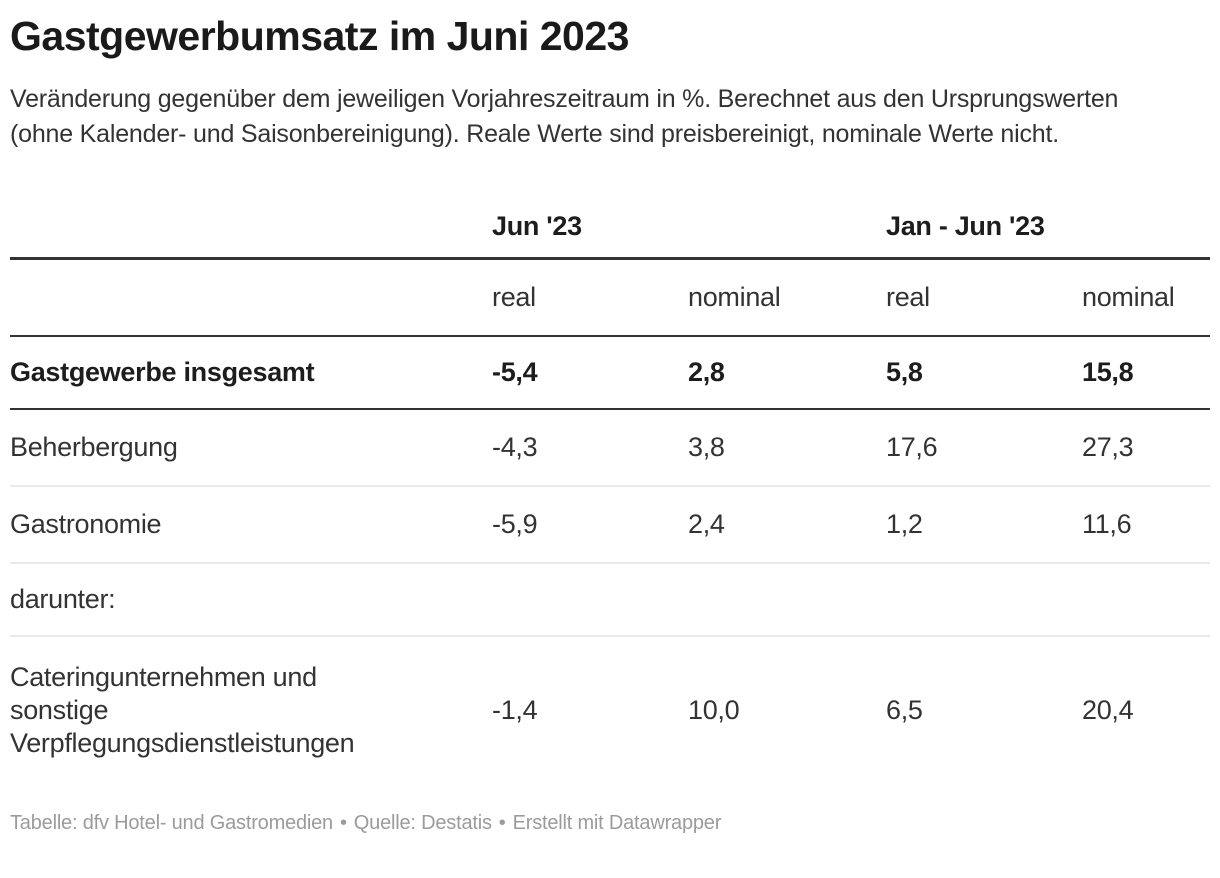 The image size is (1220, 878). I want to click on column-header-real-jun: real, so click(514, 297).